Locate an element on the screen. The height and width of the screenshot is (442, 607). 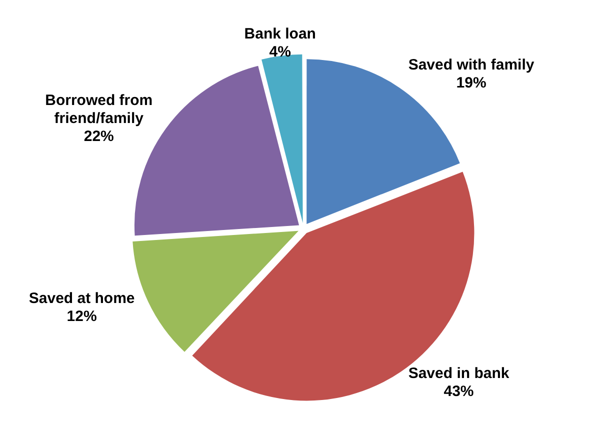
slice-label: Borrowed from friend/family is located at coordinates (99, 110).